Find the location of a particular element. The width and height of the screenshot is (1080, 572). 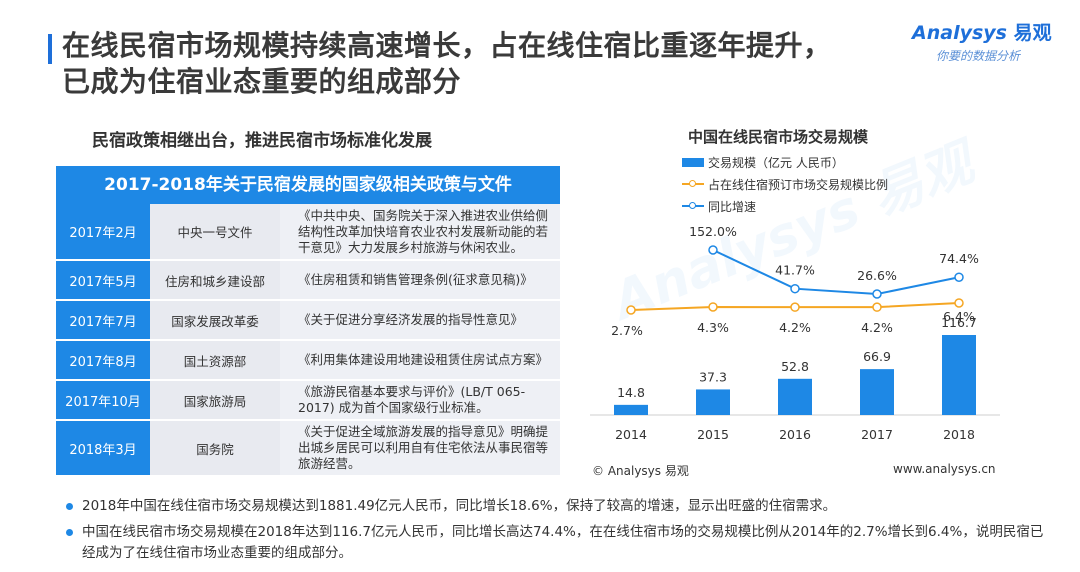

page-title-line1: 在线民宿市场规模持续高速增长，占在线住宿比重逐年提升， is located at coordinates (447, 45).